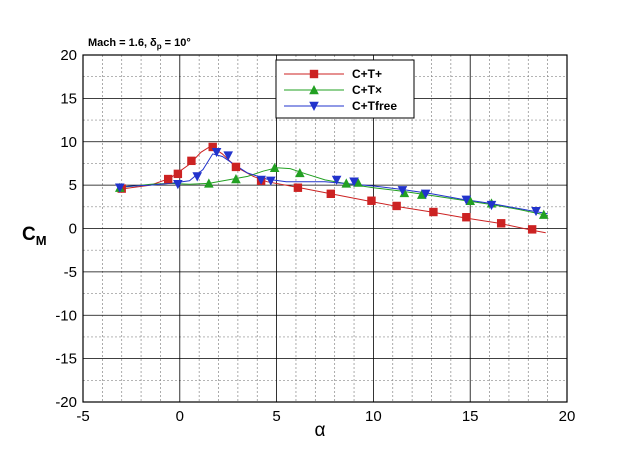 This screenshot has height=453, width=640. Describe the element at coordinates (276, 416) in the screenshot. I see `x-tick-label: 5` at that location.